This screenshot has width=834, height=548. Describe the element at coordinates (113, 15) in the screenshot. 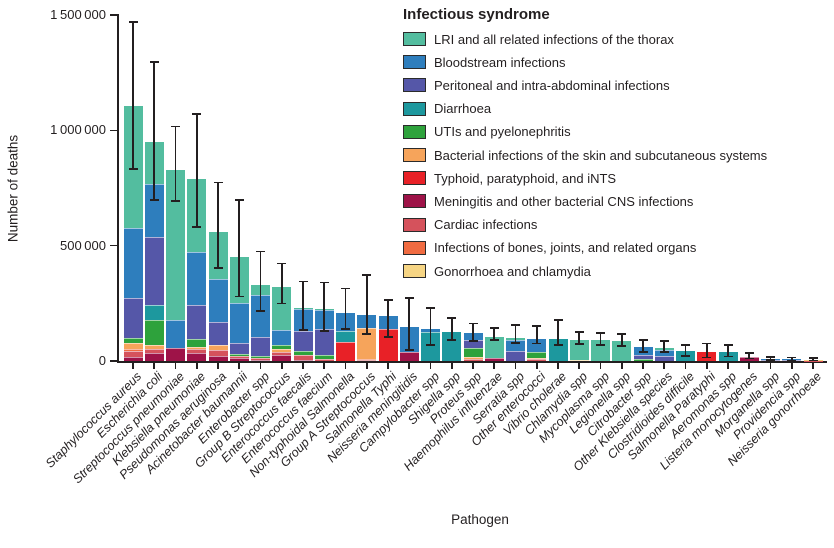

I see `y-axis-tick` at that location.